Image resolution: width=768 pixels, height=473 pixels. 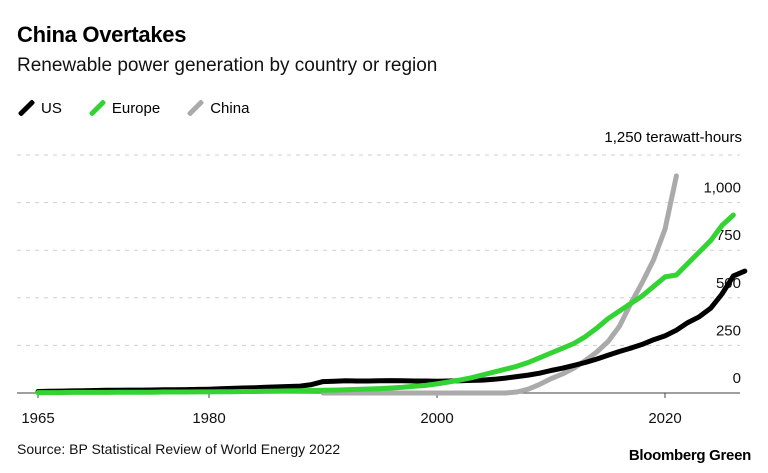 What do you see at coordinates (378, 409) in the screenshot?
I see `x-axis: 1965 1980 2000 2020` at bounding box center [378, 409].